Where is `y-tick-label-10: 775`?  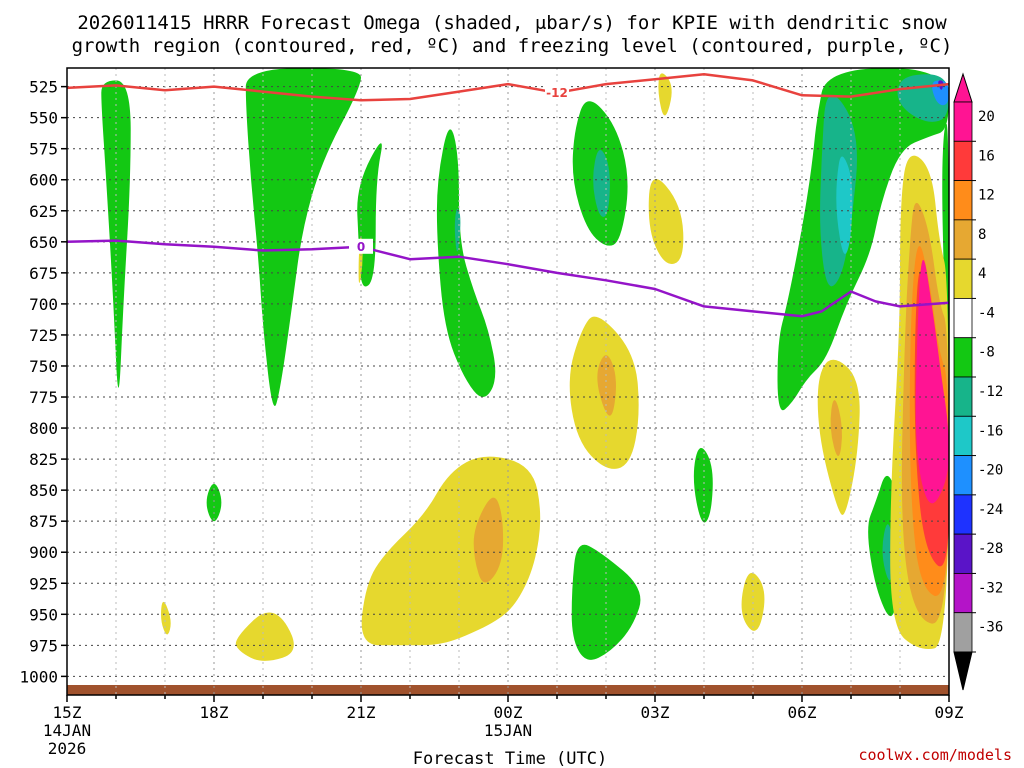 y-tick-label-10: 775 is located at coordinates (43, 397).